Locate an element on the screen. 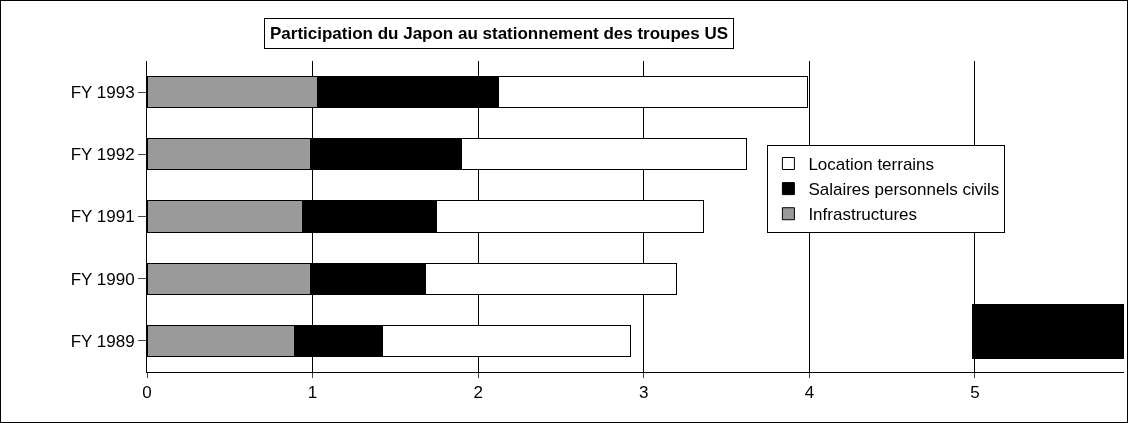  y-tick-label: FY 1992 is located at coordinates (102, 155).